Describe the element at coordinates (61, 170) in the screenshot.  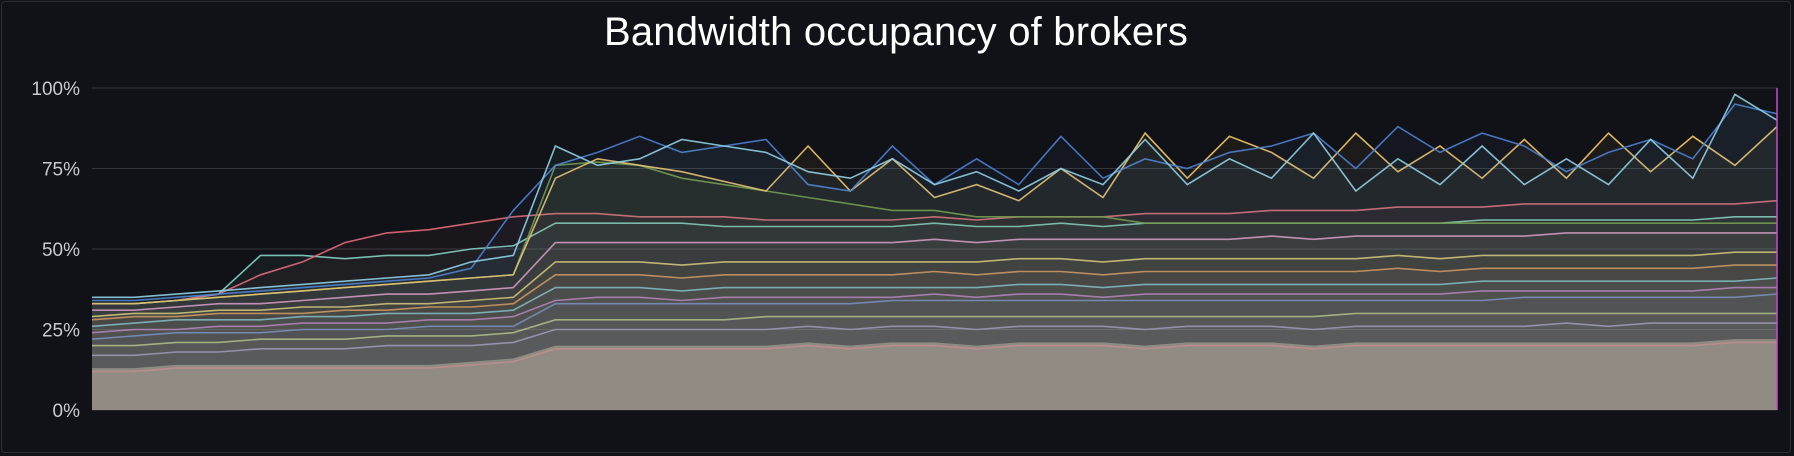
I see `y-tick-label: 75%` at that location.